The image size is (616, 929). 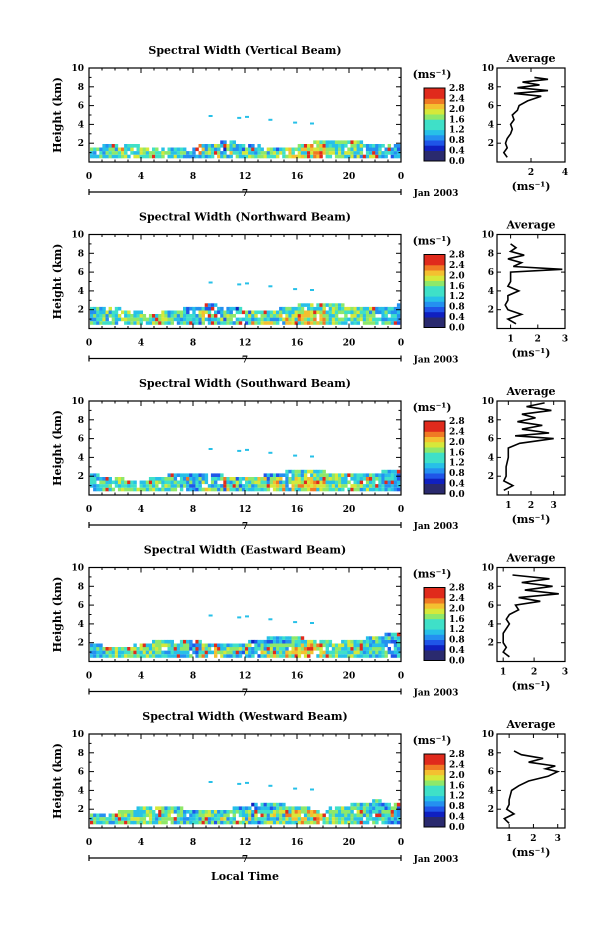 What do you see at coordinates (457, 266) in the screenshot?
I see `colorbar-tick-label: 2.4` at bounding box center [457, 266].